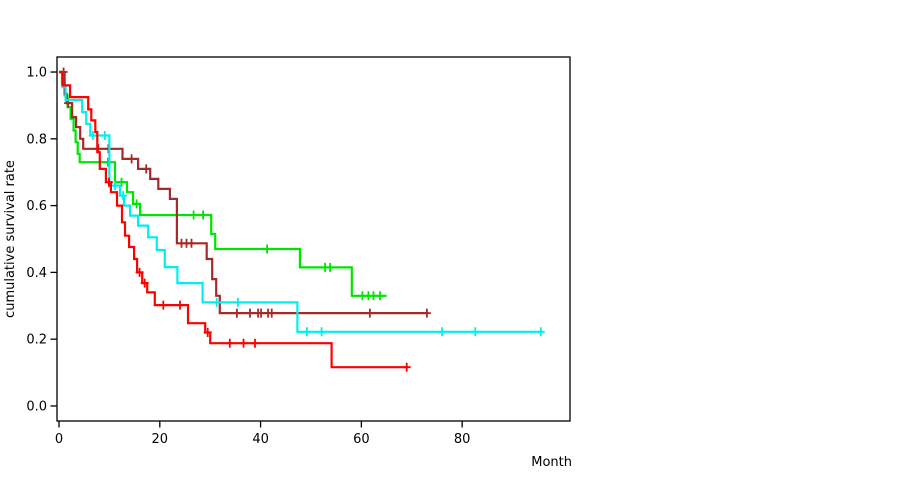 The height and width of the screenshot is (500, 900). I want to click on x-axis-tick-label: 60, so click(361, 439).